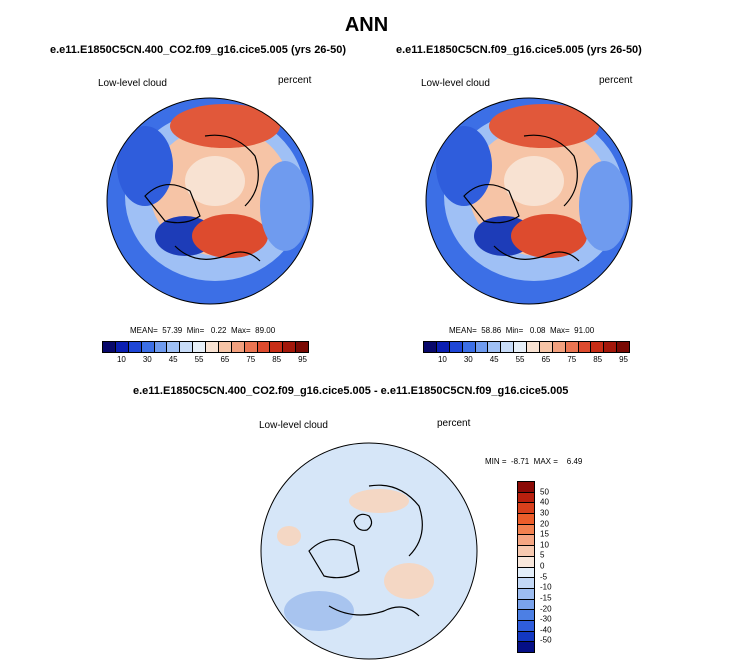 The width and height of the screenshot is (733, 661). Describe the element at coordinates (172, 204) in the screenshot. I see `panel1-coastline` at that location.